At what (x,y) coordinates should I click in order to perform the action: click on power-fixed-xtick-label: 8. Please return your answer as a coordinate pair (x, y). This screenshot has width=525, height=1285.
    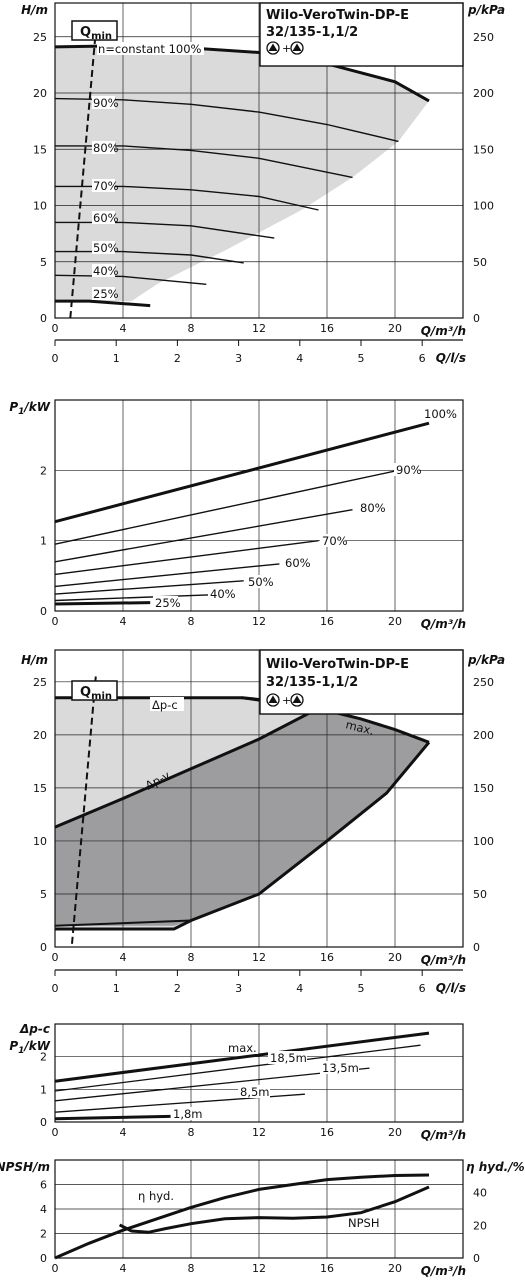
    Looking at the image, I should click on (191, 621).